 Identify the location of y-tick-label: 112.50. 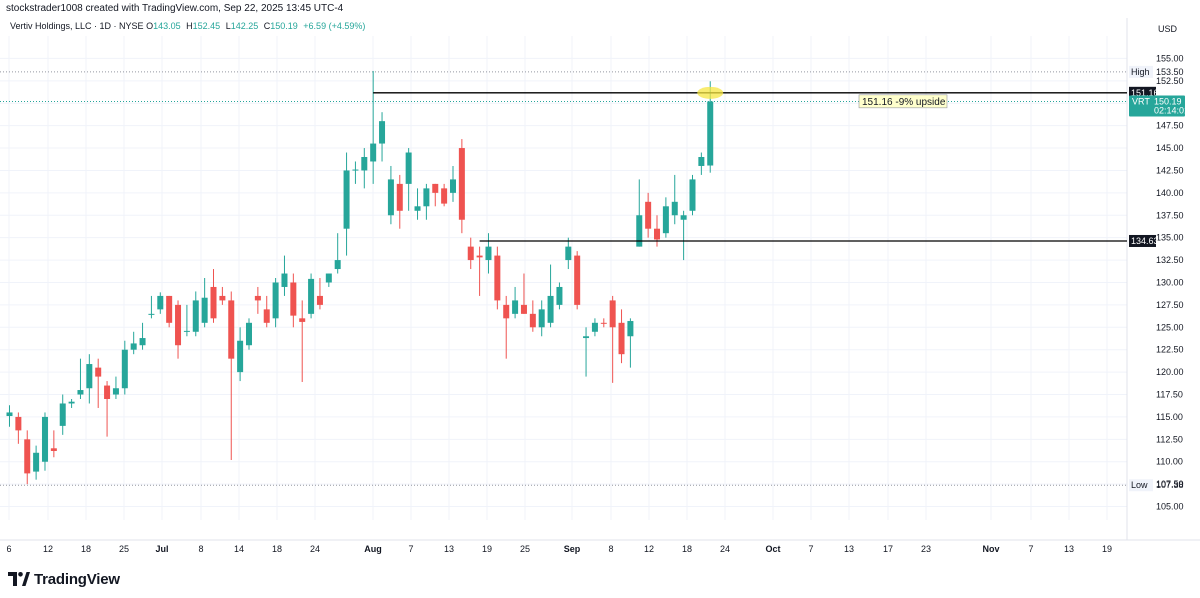
(1169, 439).